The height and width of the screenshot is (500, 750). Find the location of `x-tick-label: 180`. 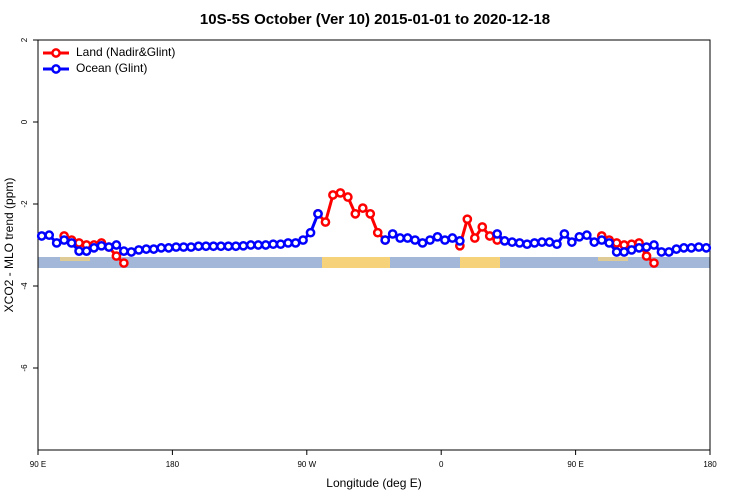

x-tick-label: 180 is located at coordinates (173, 464).